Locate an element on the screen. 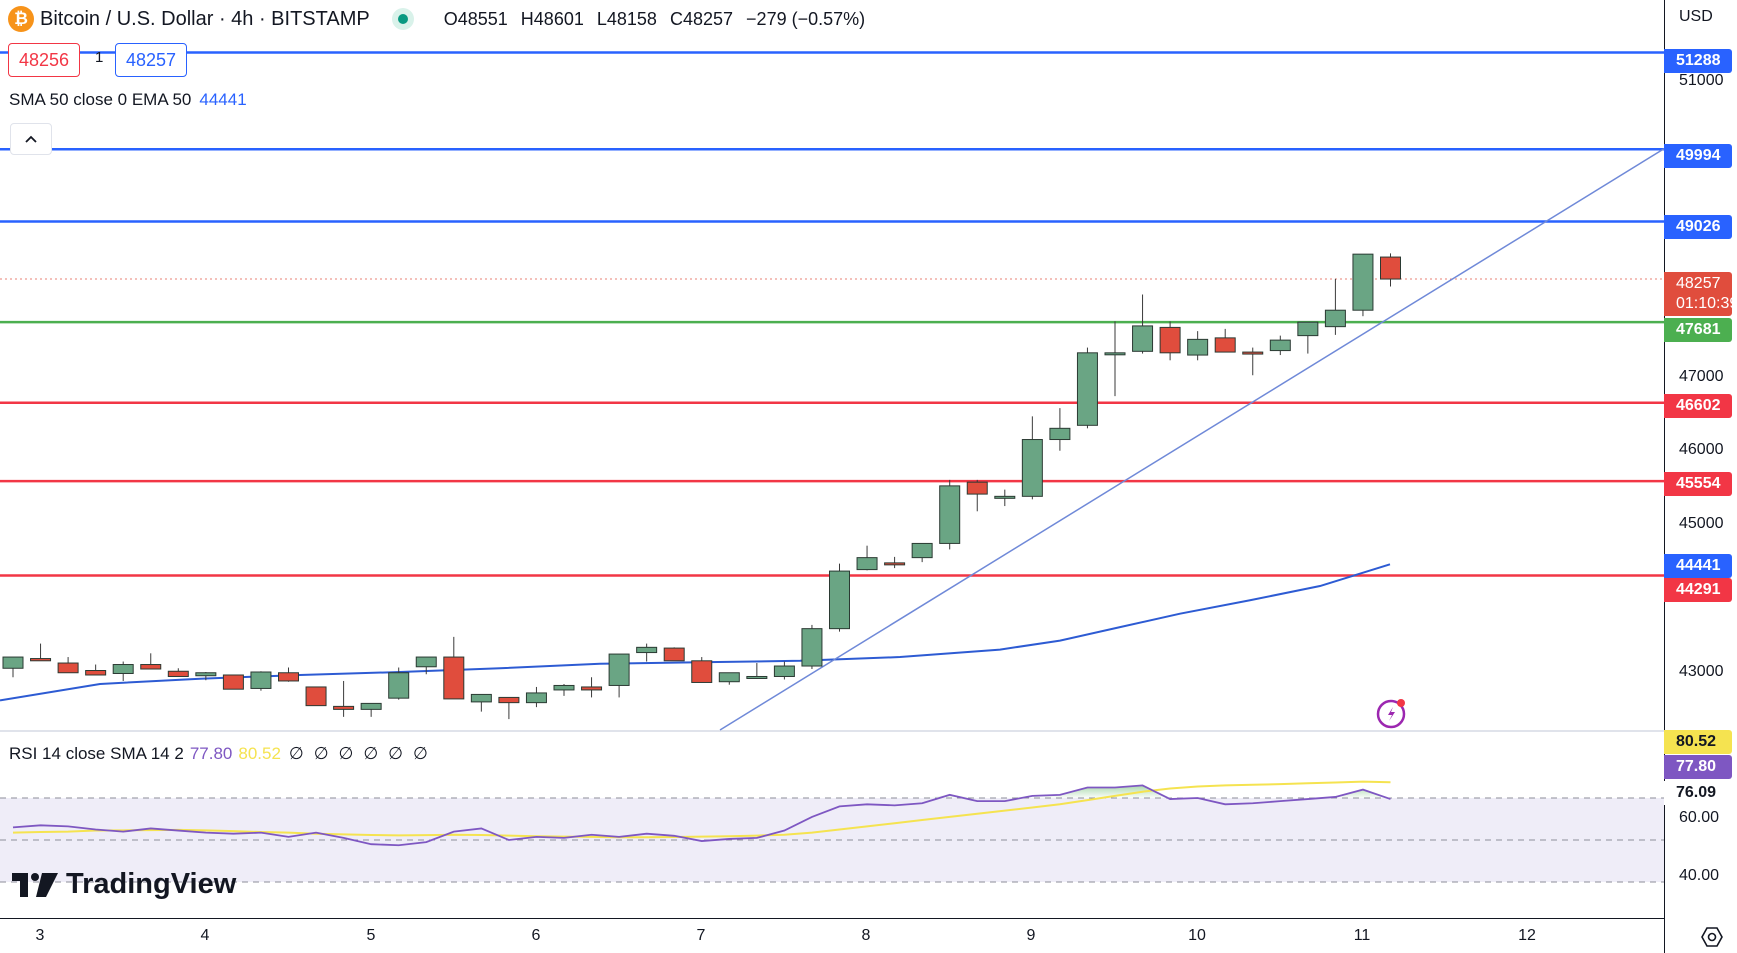  ohlc-open: O48551 is located at coordinates (475, 18).